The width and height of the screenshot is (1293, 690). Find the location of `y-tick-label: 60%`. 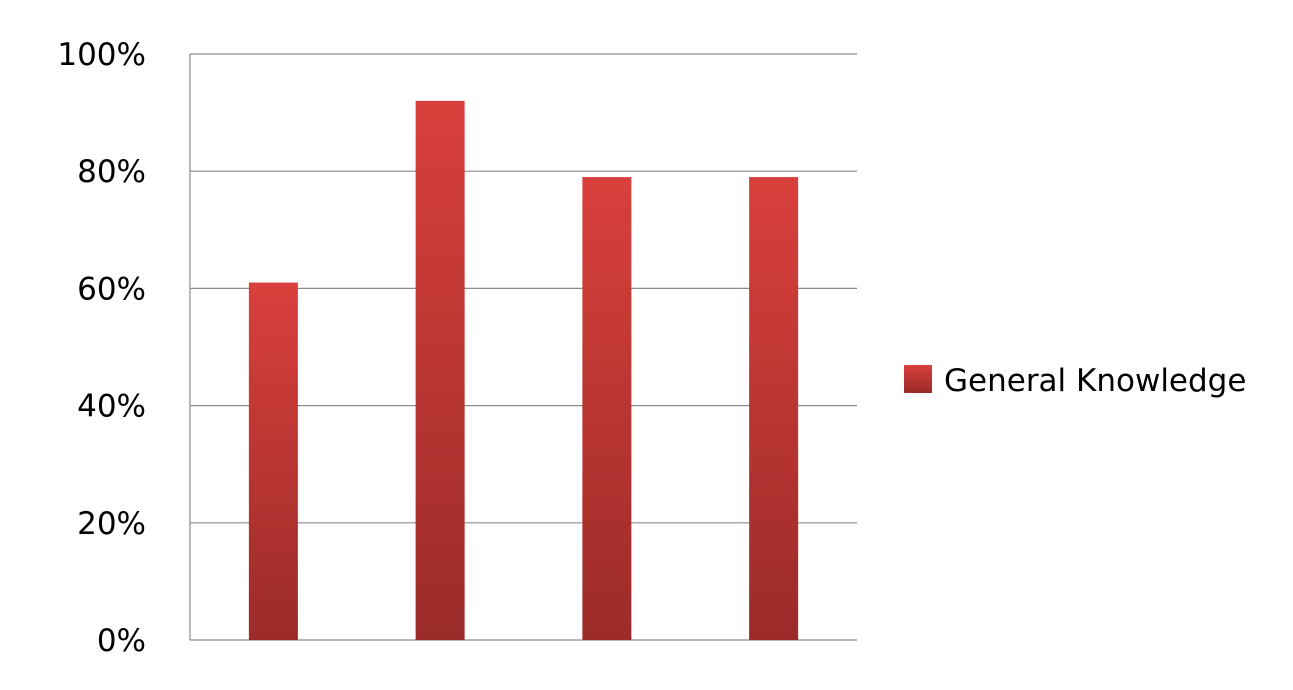

y-tick-label: 60% is located at coordinates (111, 289).